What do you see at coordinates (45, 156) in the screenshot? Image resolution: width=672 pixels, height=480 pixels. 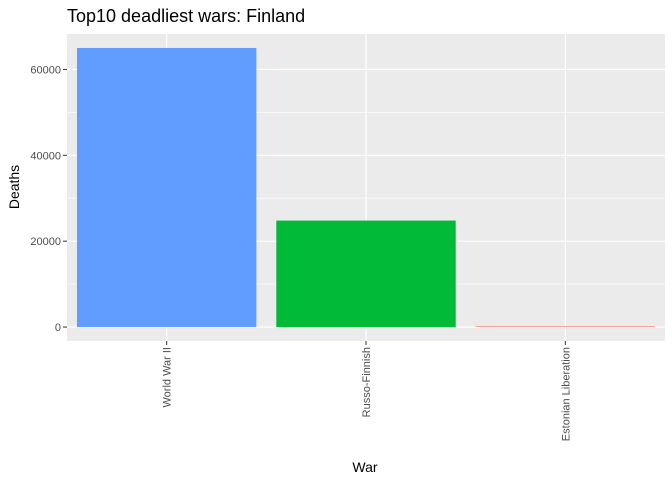 I see `y-tick-label: 40000` at bounding box center [45, 156].